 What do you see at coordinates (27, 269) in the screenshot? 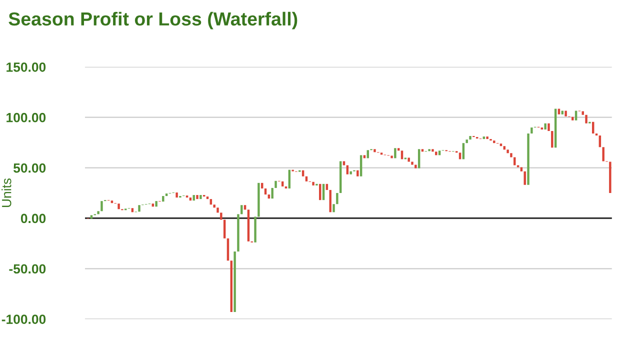
I see `y-tick-label: -50.00` at bounding box center [27, 269].